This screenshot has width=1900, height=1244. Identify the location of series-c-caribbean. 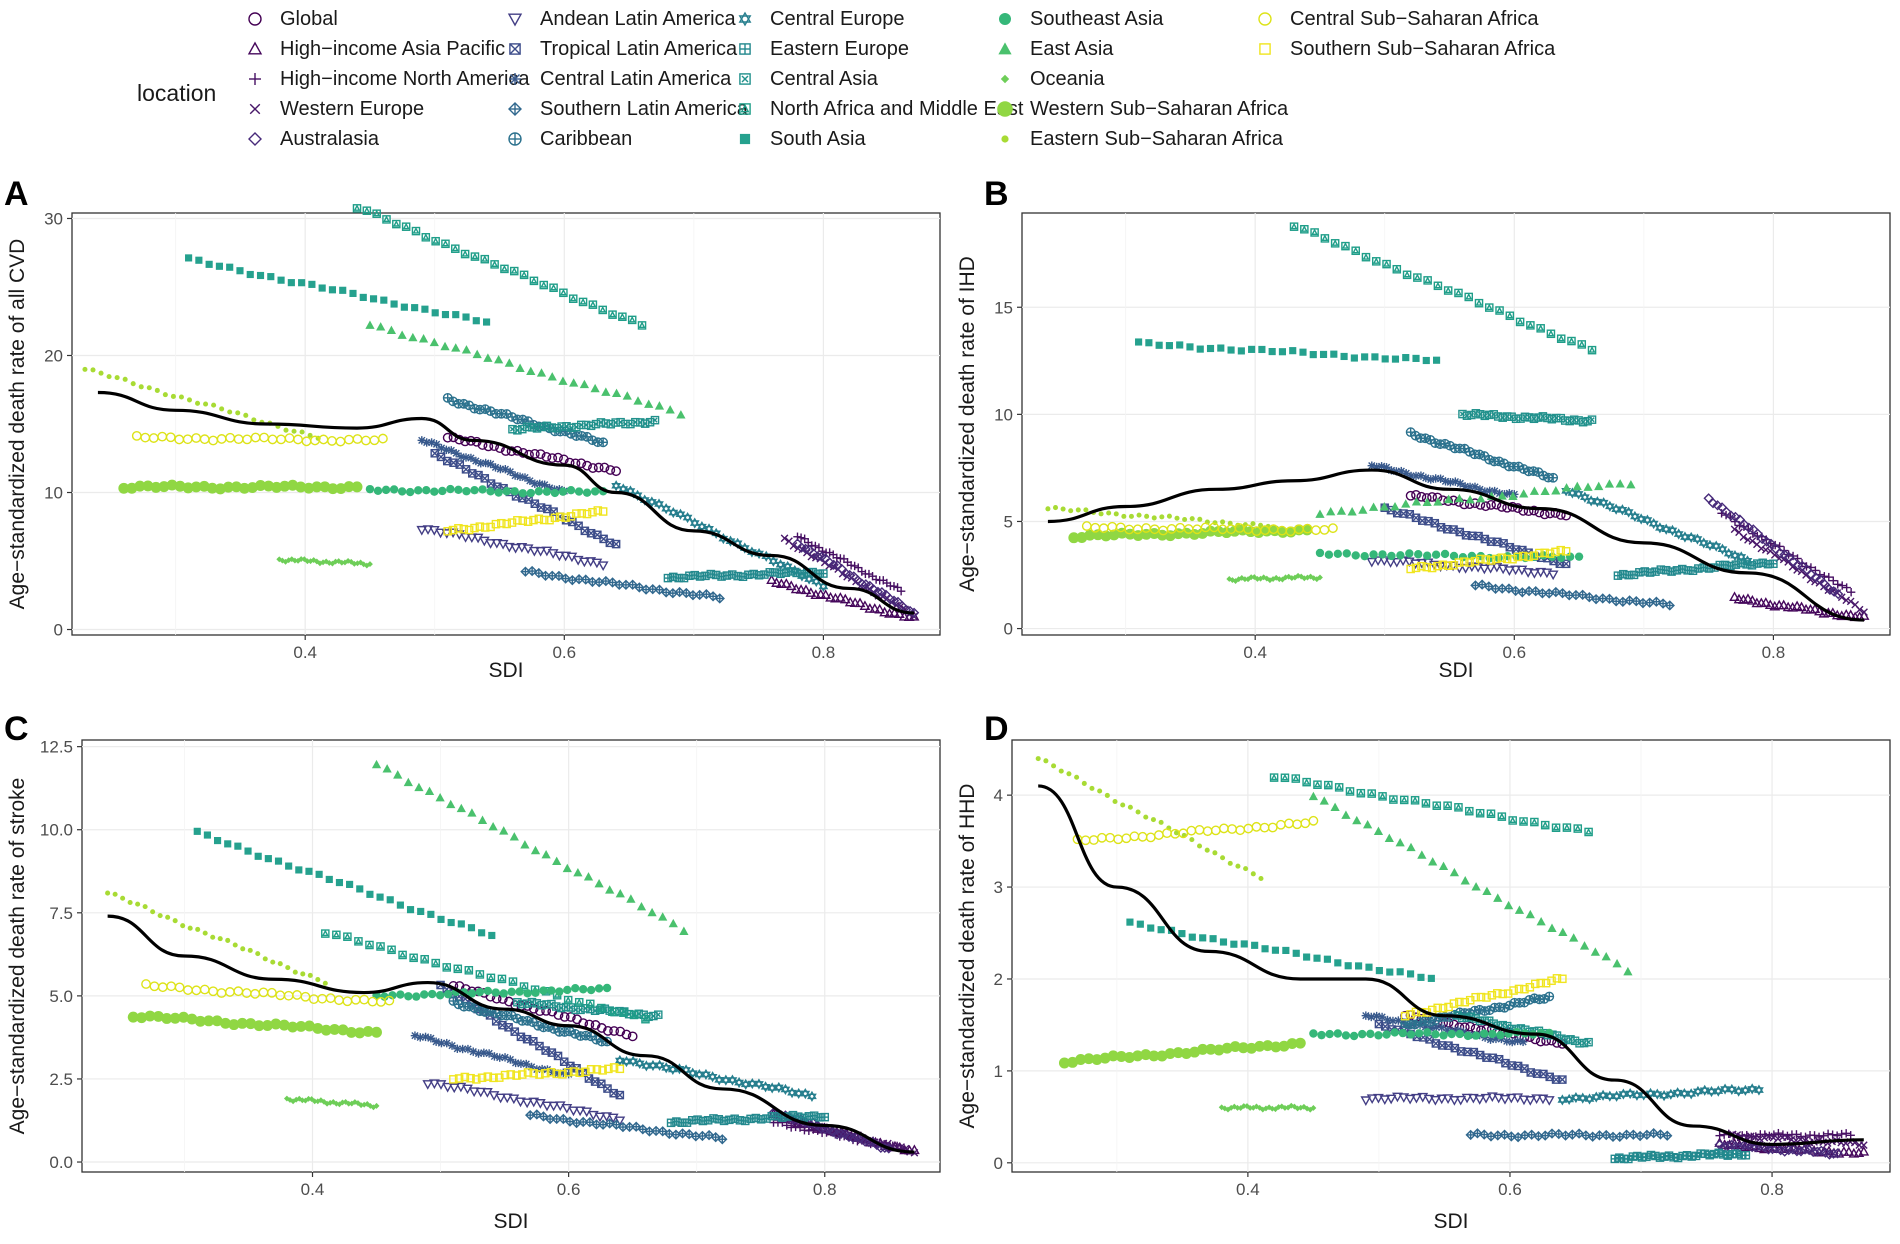
(530, 1021).